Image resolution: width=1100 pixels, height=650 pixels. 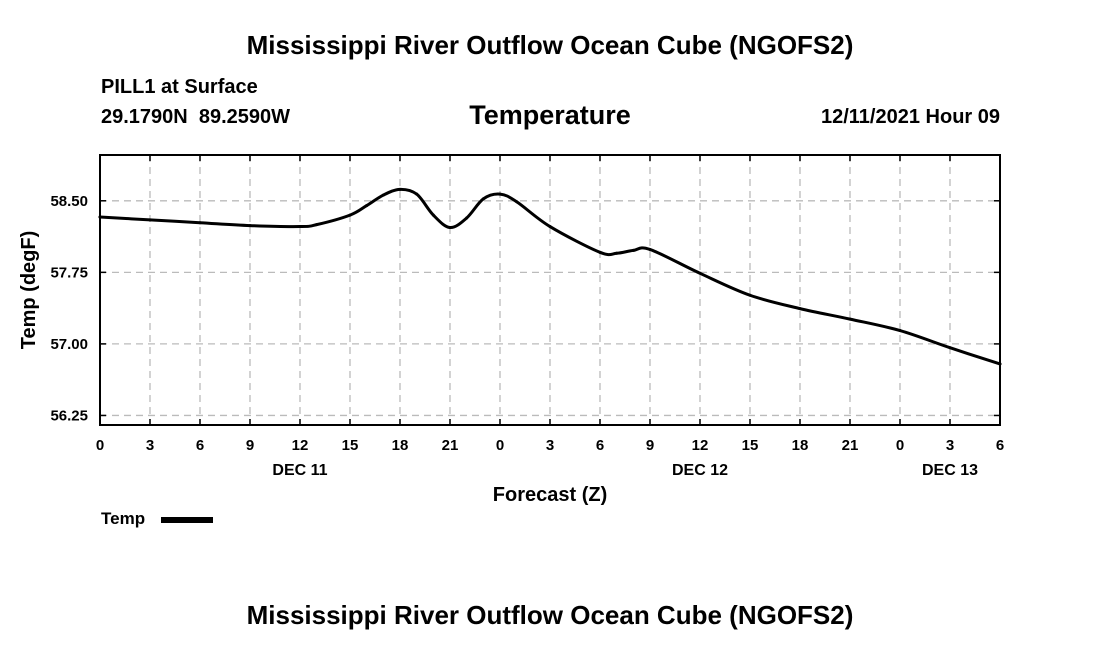 I want to click on day-label: DEC 12, so click(x=700, y=470).